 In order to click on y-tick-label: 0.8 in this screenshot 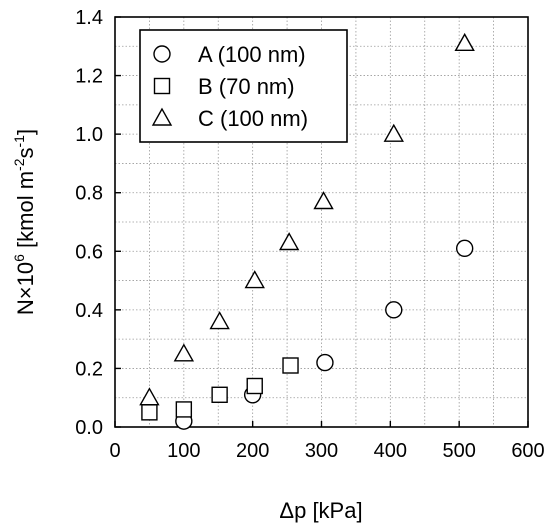, I will do `click(89, 194)`.